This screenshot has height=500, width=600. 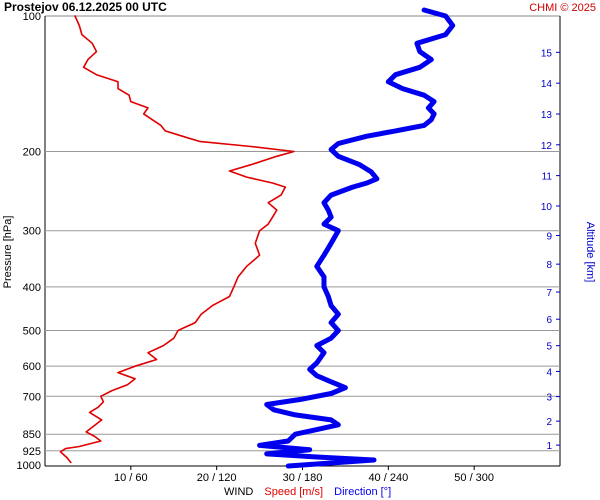 What do you see at coordinates (32, 232) in the screenshot?
I see `pressure-tick-label: 300` at bounding box center [32, 232].